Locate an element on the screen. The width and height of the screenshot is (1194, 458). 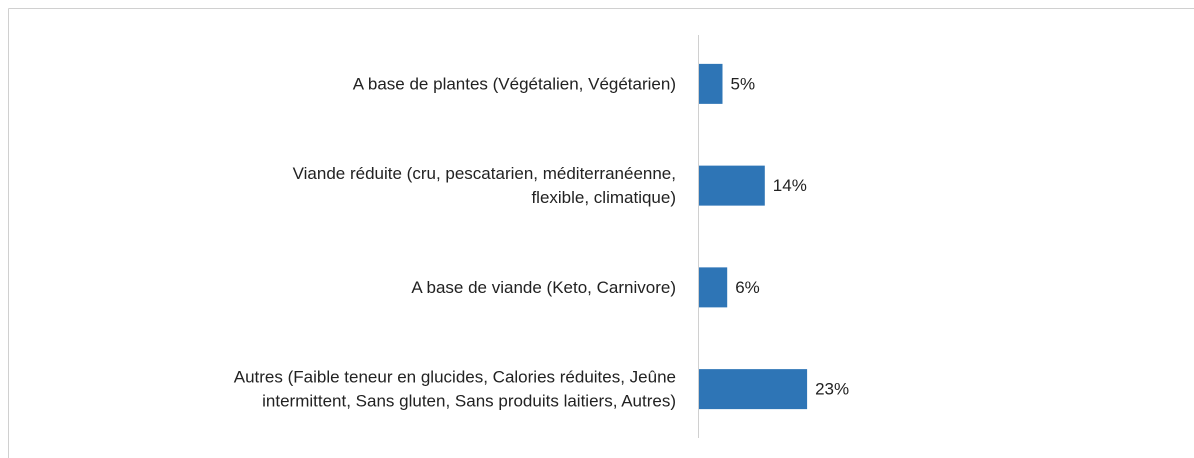
data-label: 6% is located at coordinates (747, 287).